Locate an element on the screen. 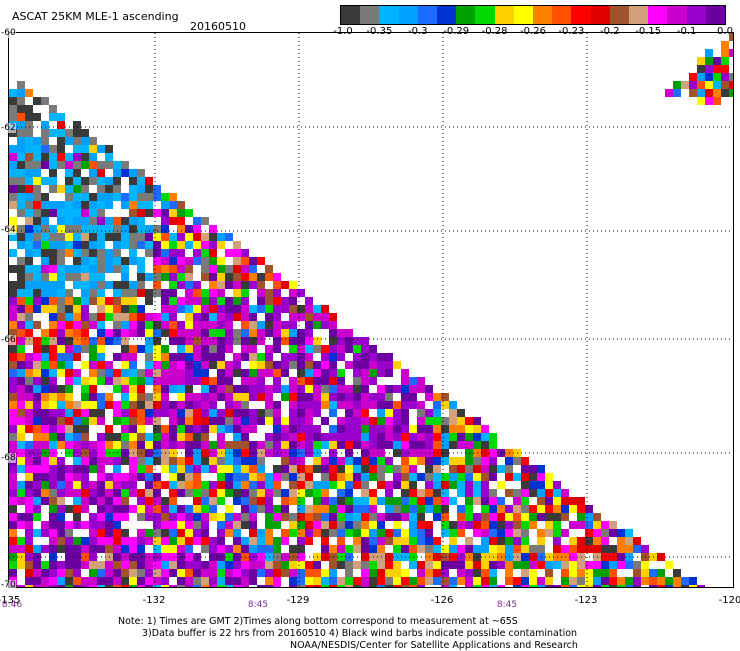 This screenshot has height=651, width=740. longitude-label: -126 is located at coordinates (442, 600).